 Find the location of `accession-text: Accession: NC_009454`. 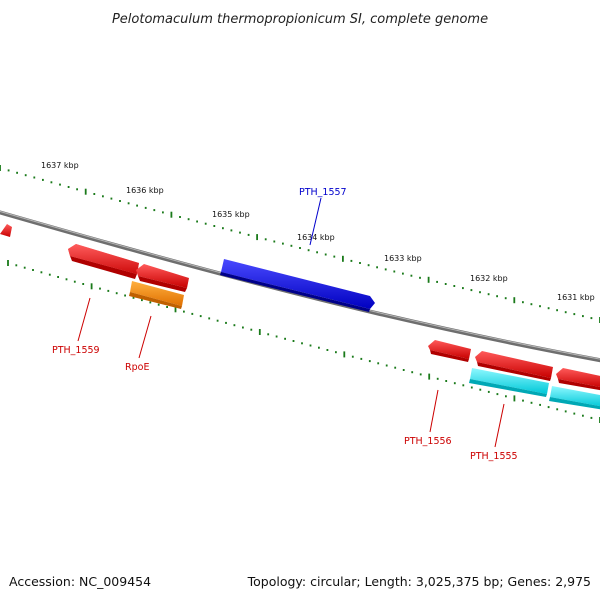

accession-text: Accession: NC_009454 is located at coordinates (80, 581).